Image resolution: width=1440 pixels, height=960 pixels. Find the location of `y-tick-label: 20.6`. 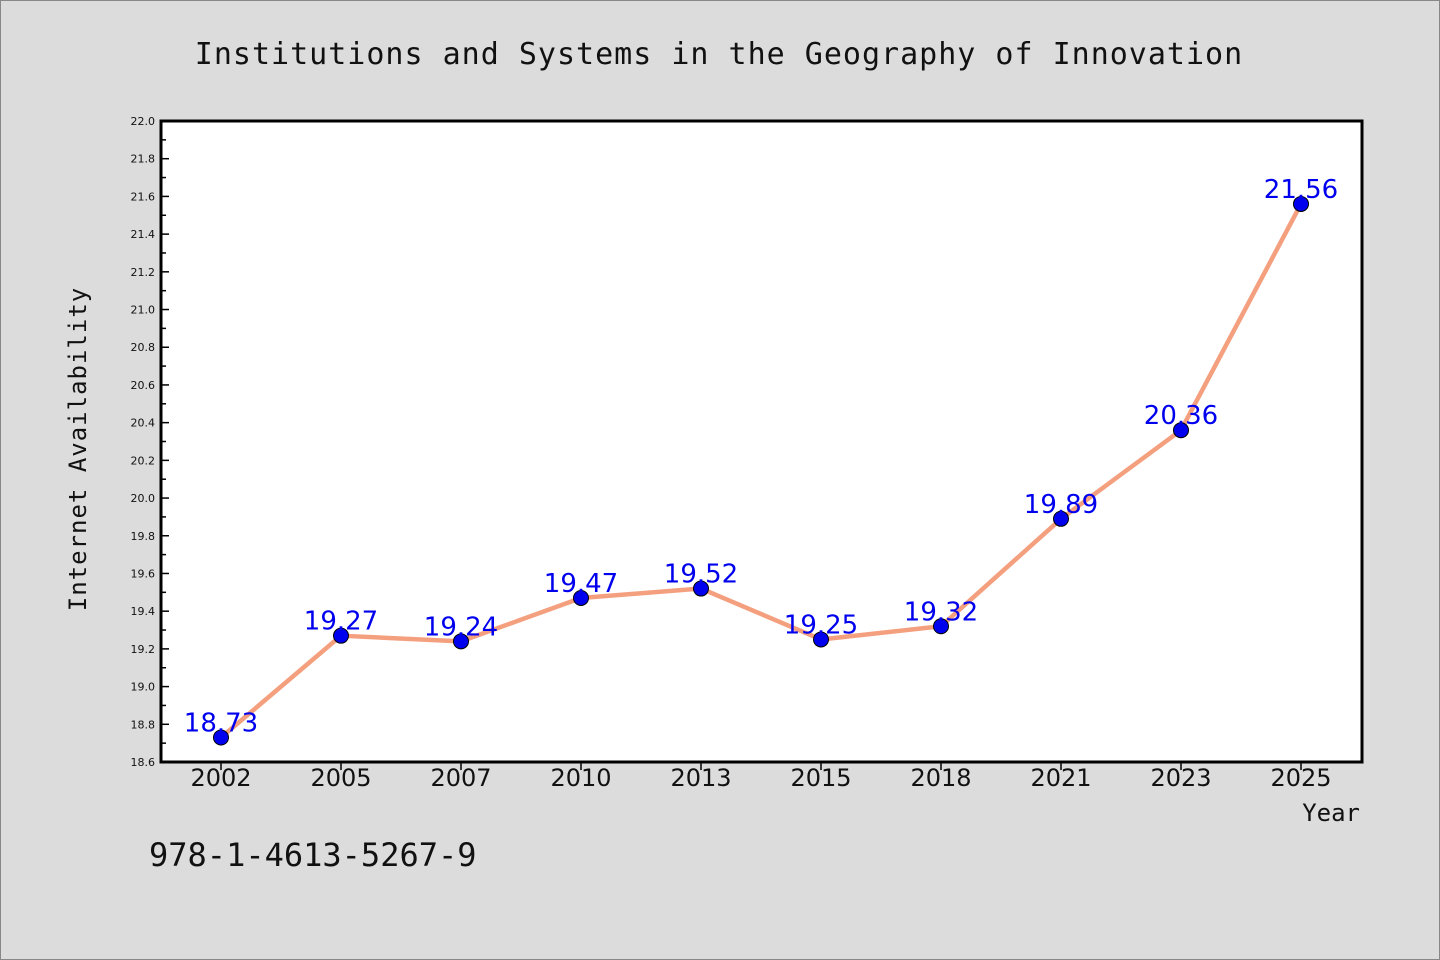

y-tick-label: 20.6 is located at coordinates (143, 385).